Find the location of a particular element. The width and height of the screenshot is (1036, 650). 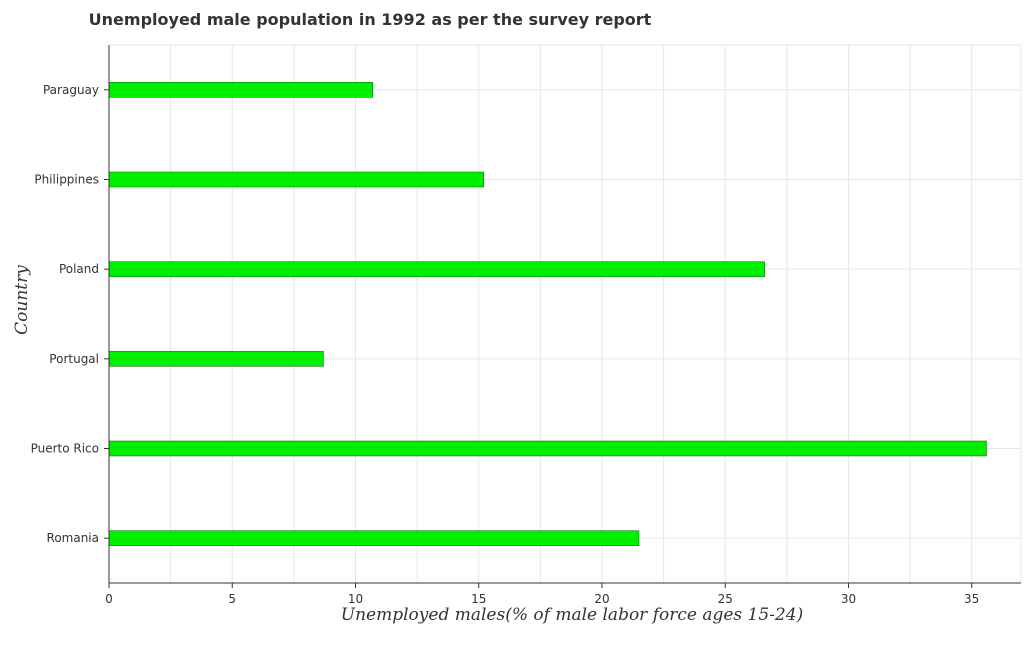

y-tick-label: Portugal is located at coordinates (74, 359).